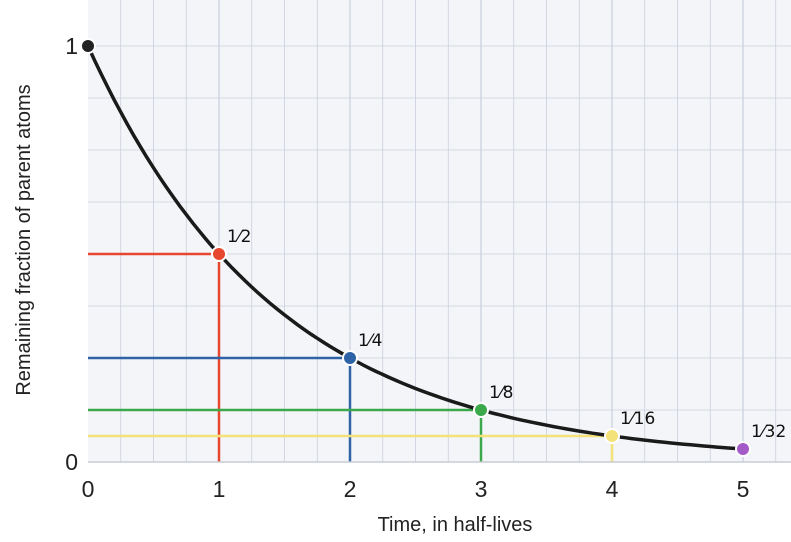 Image resolution: width=791 pixels, height=542 pixels. Describe the element at coordinates (24, 239) in the screenshot. I see `y-axis-title: Remaining fraction of parent atoms` at that location.